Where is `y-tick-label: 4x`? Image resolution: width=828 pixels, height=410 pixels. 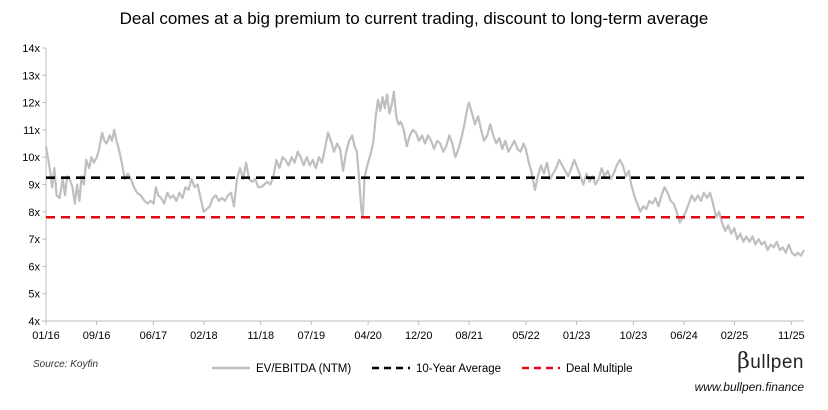 y-tick-label: 4x is located at coordinates (34, 322).